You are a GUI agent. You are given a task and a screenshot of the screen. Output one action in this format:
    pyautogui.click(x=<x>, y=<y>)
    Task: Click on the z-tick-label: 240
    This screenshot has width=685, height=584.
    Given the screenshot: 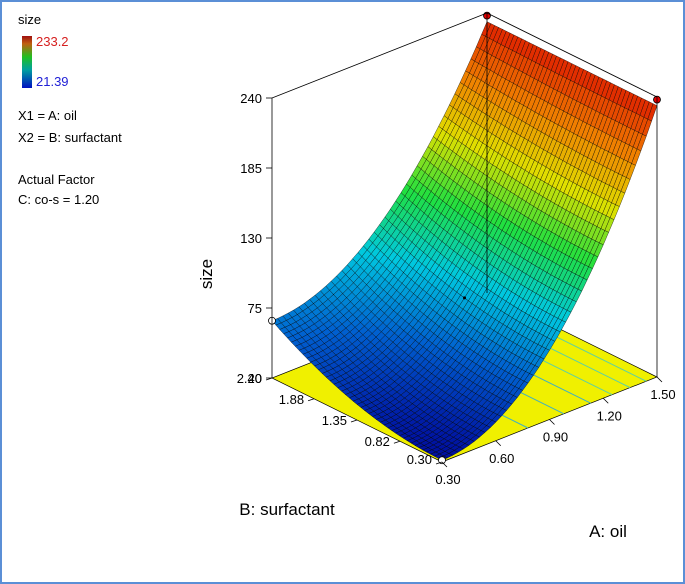 What is the action you would take?
    pyautogui.click(x=251, y=98)
    